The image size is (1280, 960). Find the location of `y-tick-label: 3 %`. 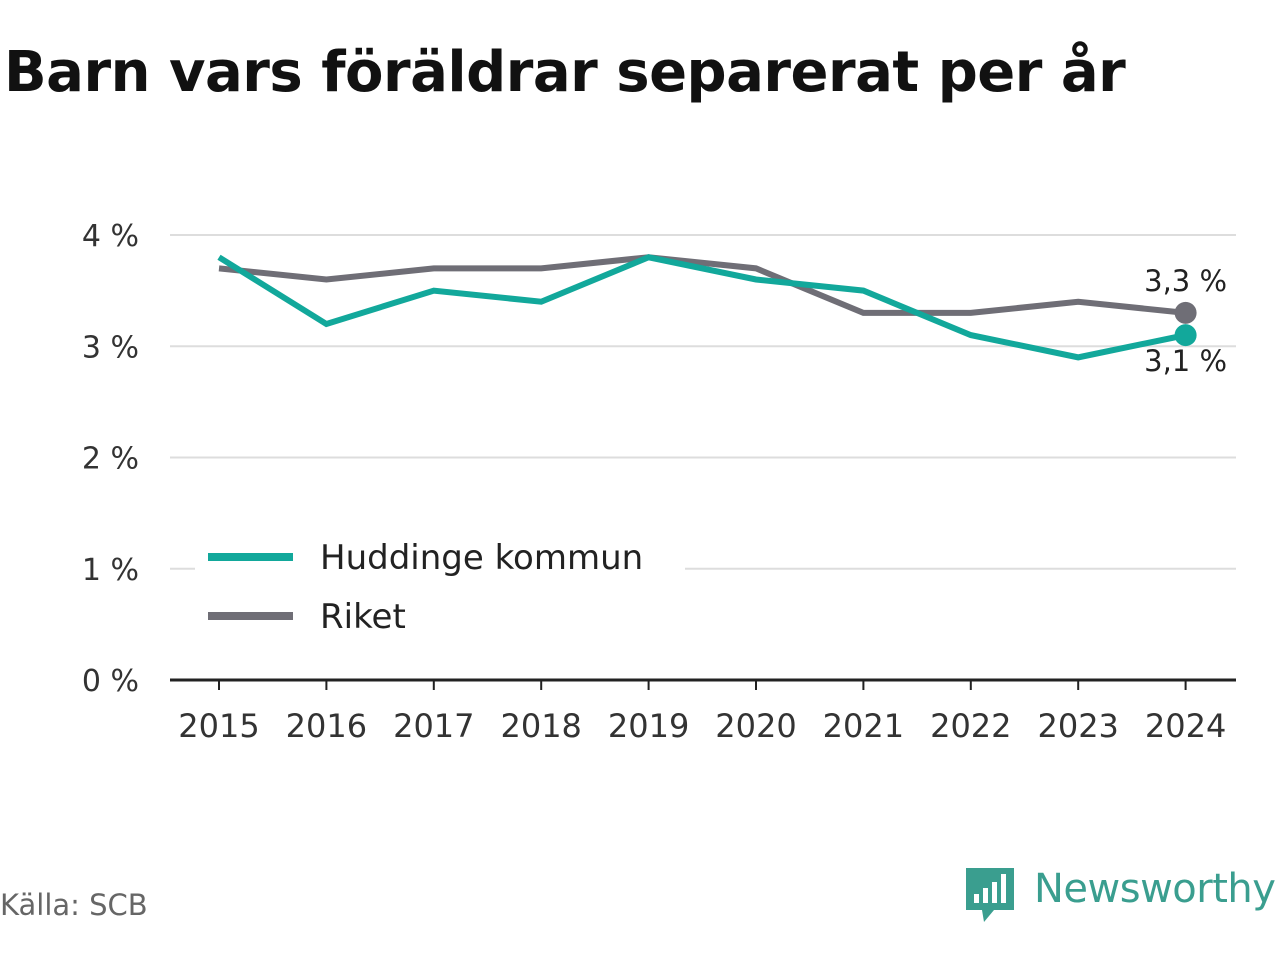

y-tick-label: 3 % is located at coordinates (110, 347).